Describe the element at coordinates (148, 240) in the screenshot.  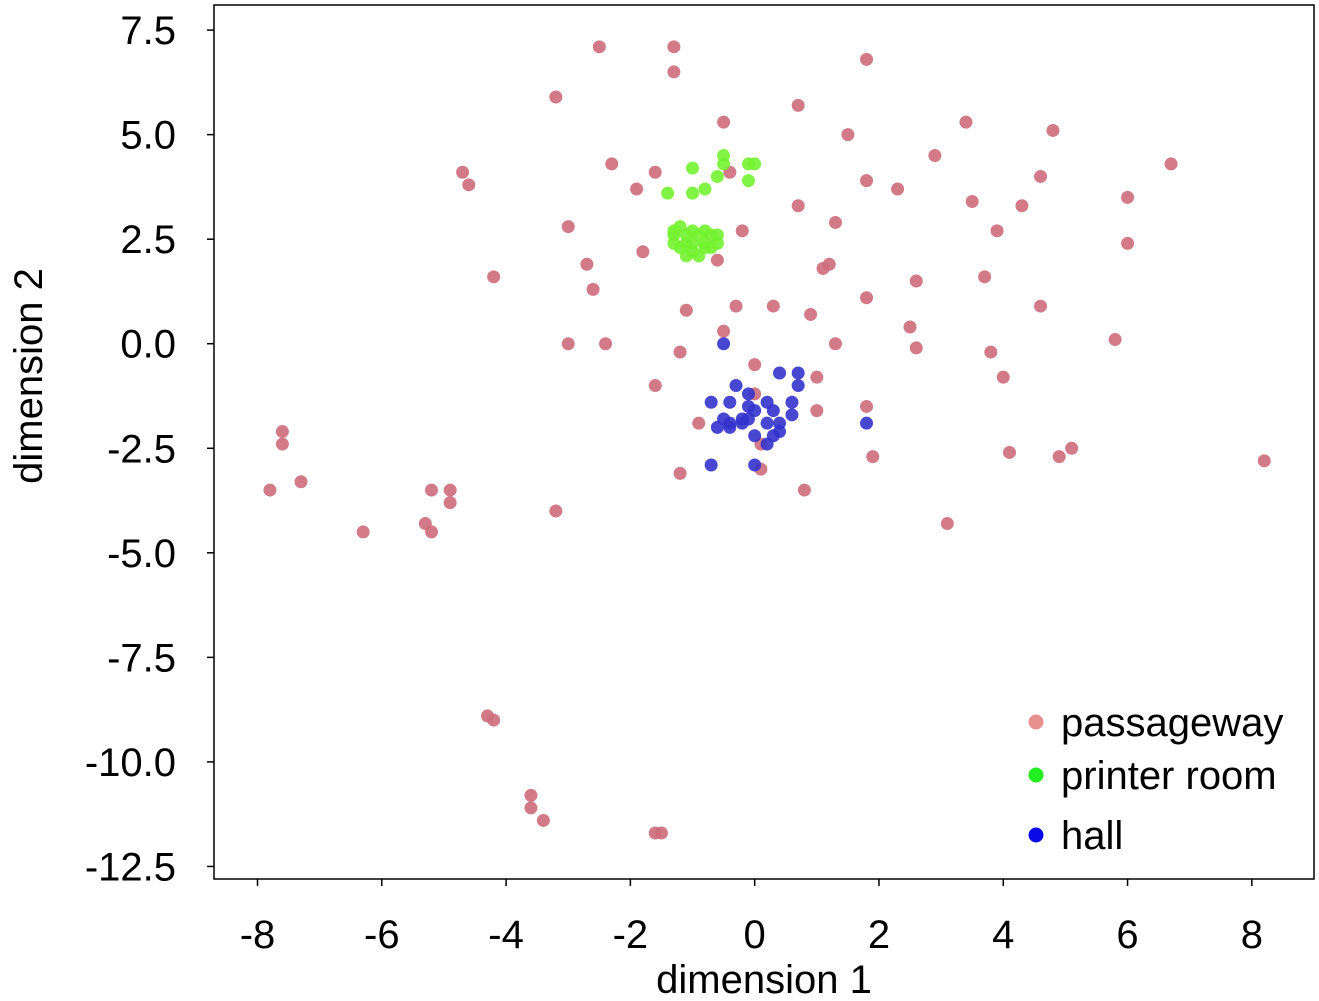
I see `y-tick-label: 2.5` at that location.